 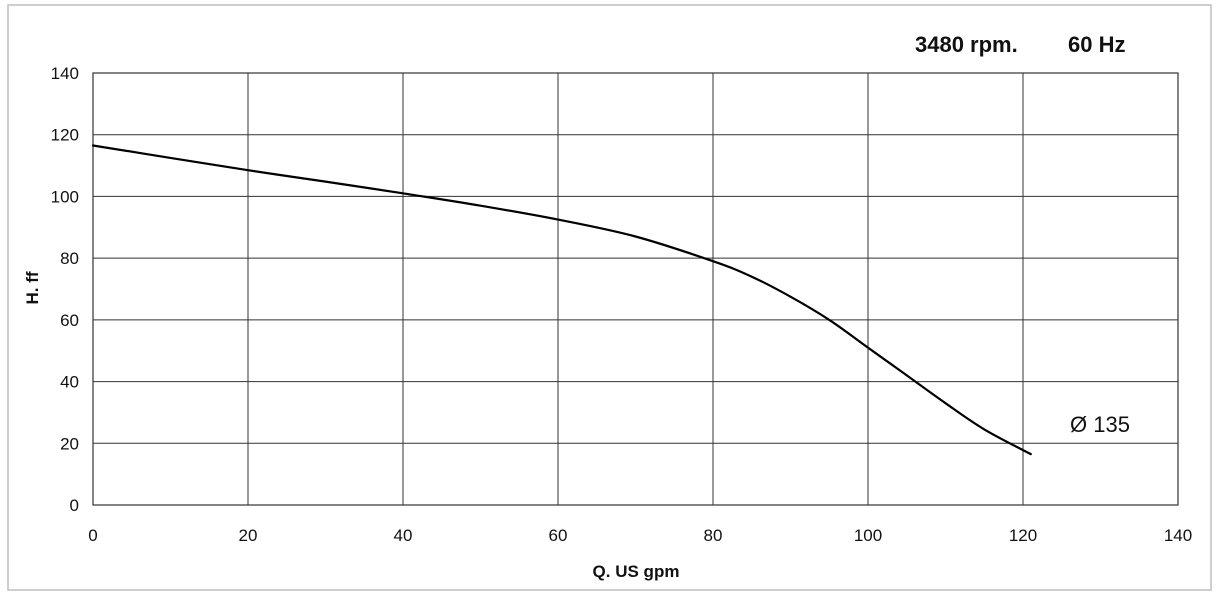 I want to click on x-tick-label: 20, so click(x=248, y=535).